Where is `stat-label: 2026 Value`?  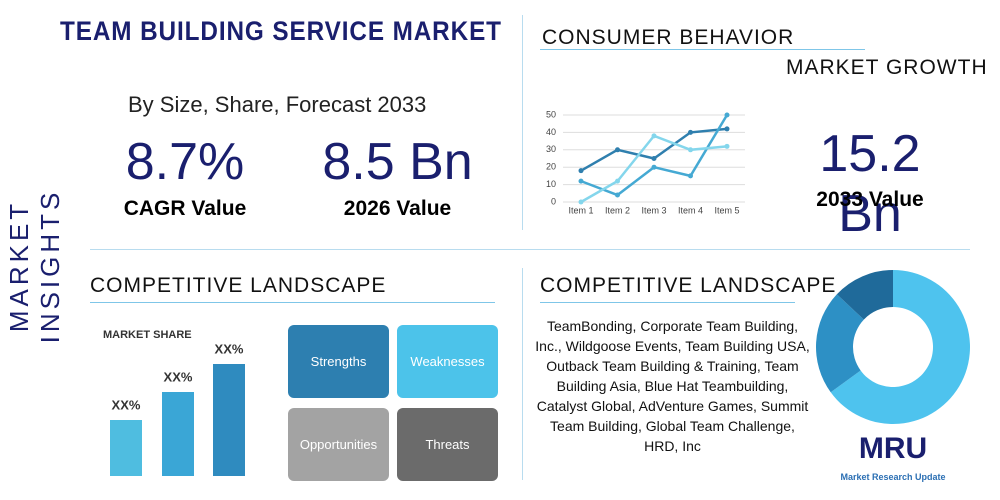
stat-label: 2026 Value is located at coordinates (397, 208).